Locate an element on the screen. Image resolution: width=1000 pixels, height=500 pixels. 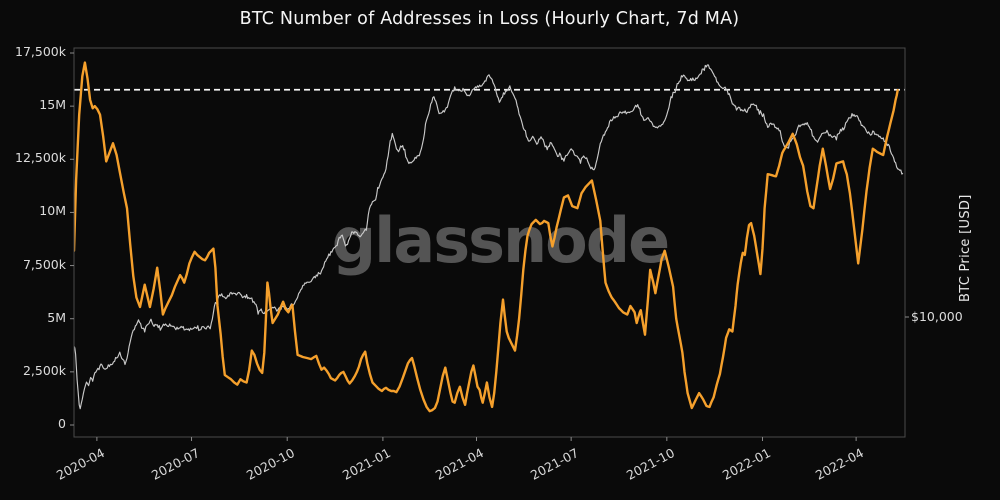
glassnode-watermark: glassnode is located at coordinates (500, 240).